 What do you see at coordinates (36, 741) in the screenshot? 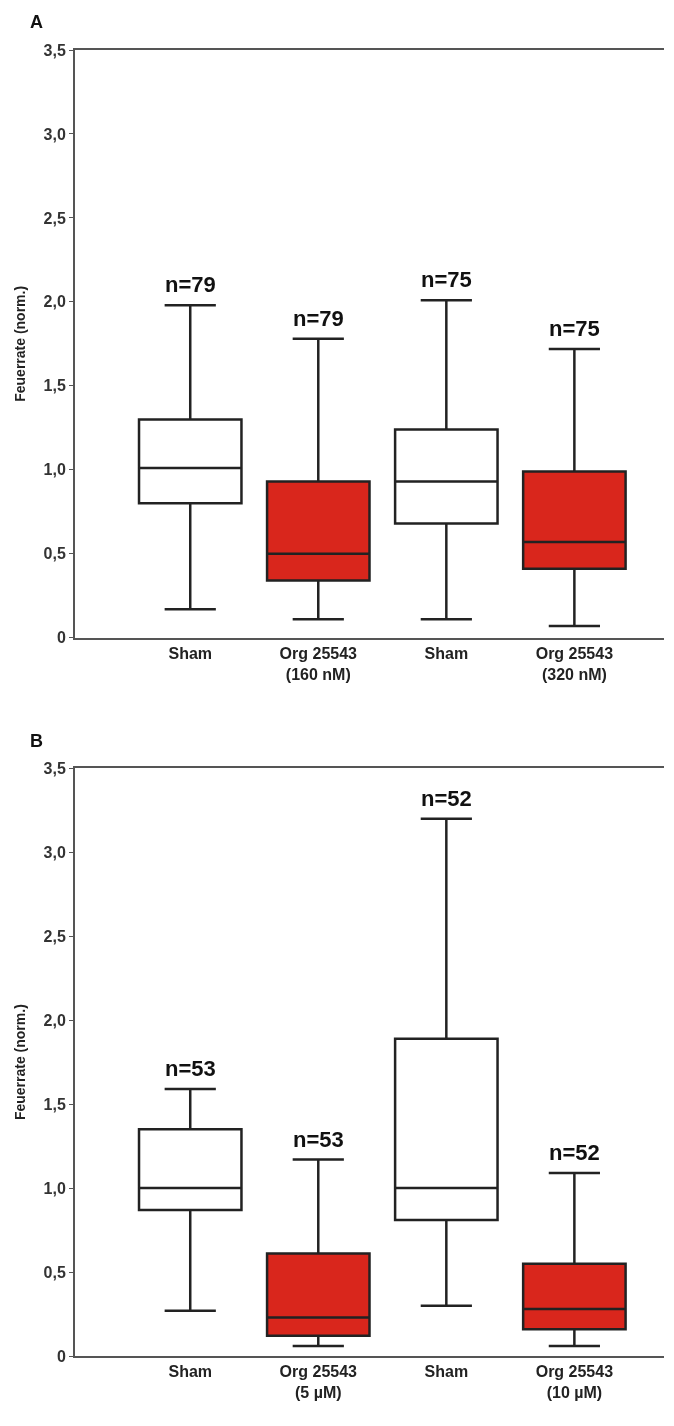
I see `chart-title: B` at bounding box center [36, 741].